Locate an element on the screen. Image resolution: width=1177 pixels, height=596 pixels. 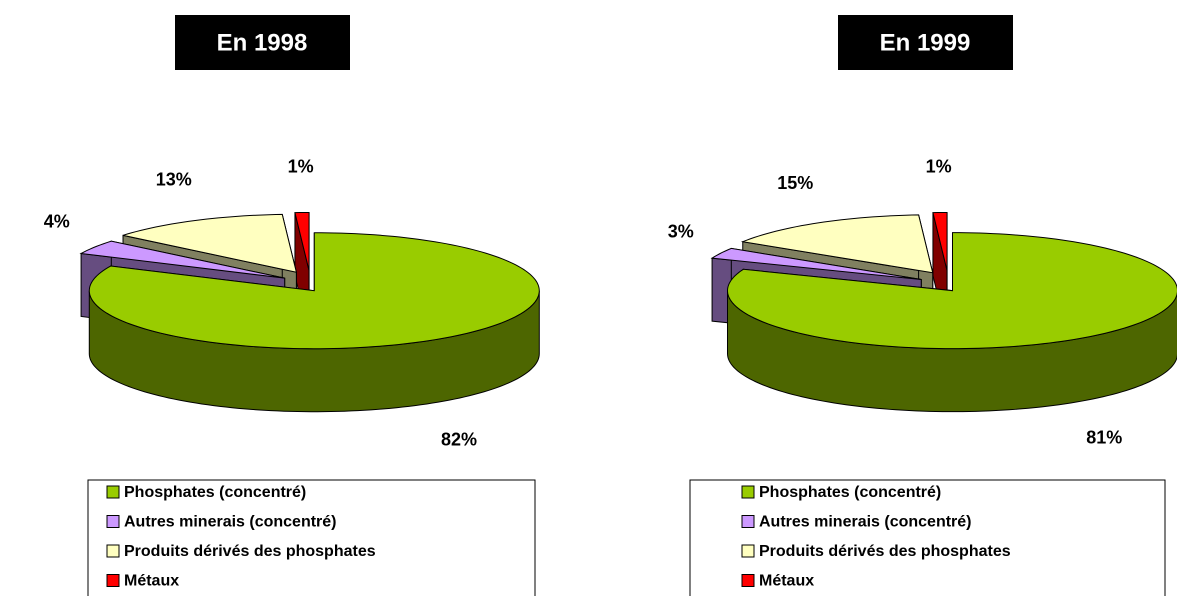
data-label: 4% is located at coordinates (57, 222).